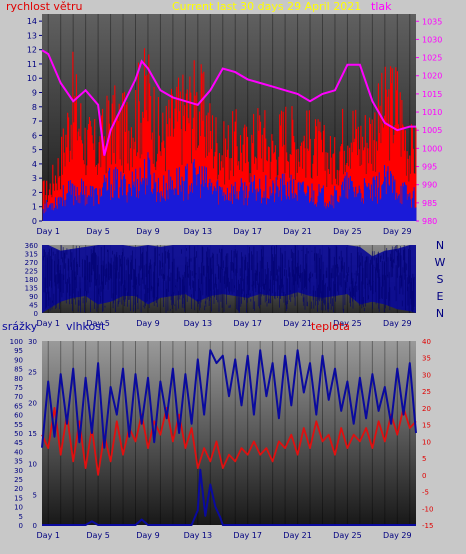  I want to click on direction-tick-label: 180, so click(31, 280).